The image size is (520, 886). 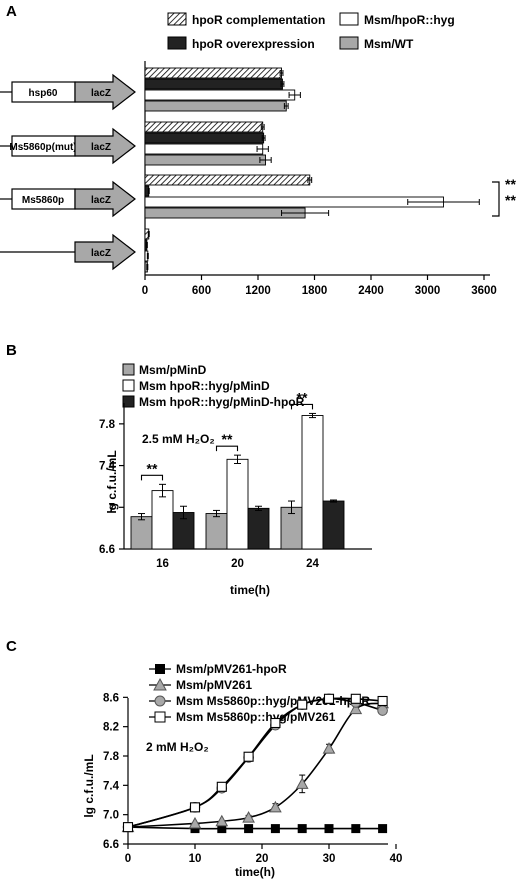 I want to click on legend-label: Msm/hpoR::hyg, so click(x=409, y=20).